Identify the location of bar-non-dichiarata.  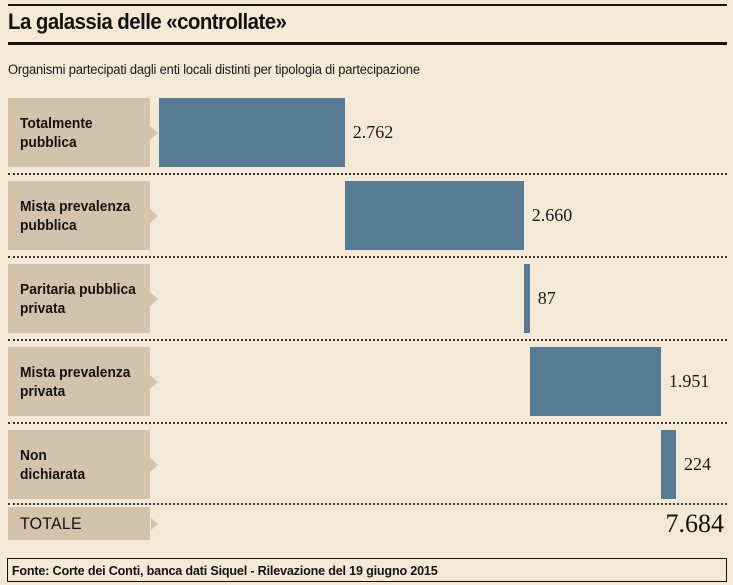
(668, 464).